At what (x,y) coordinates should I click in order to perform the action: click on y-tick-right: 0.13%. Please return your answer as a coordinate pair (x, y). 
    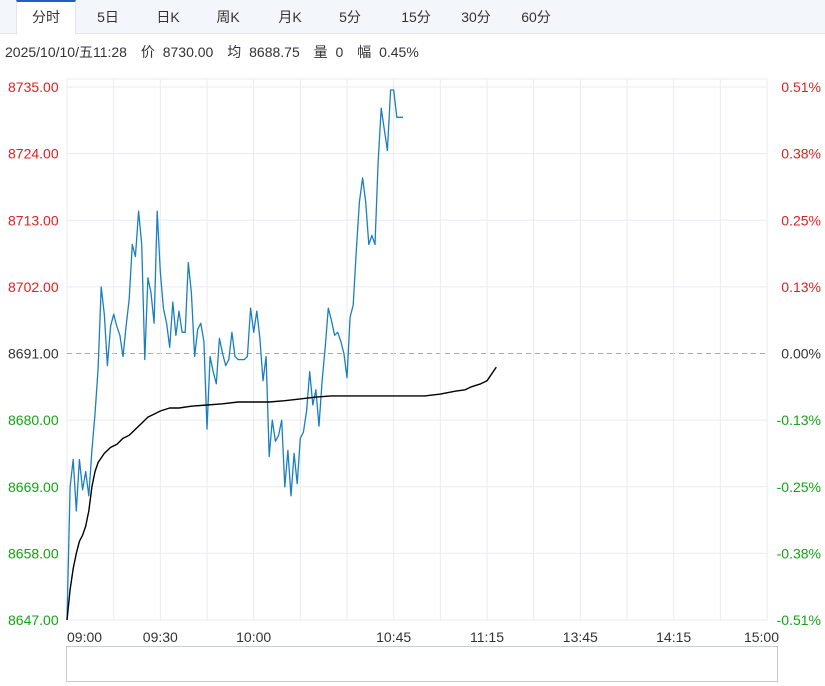
    Looking at the image, I should click on (801, 287).